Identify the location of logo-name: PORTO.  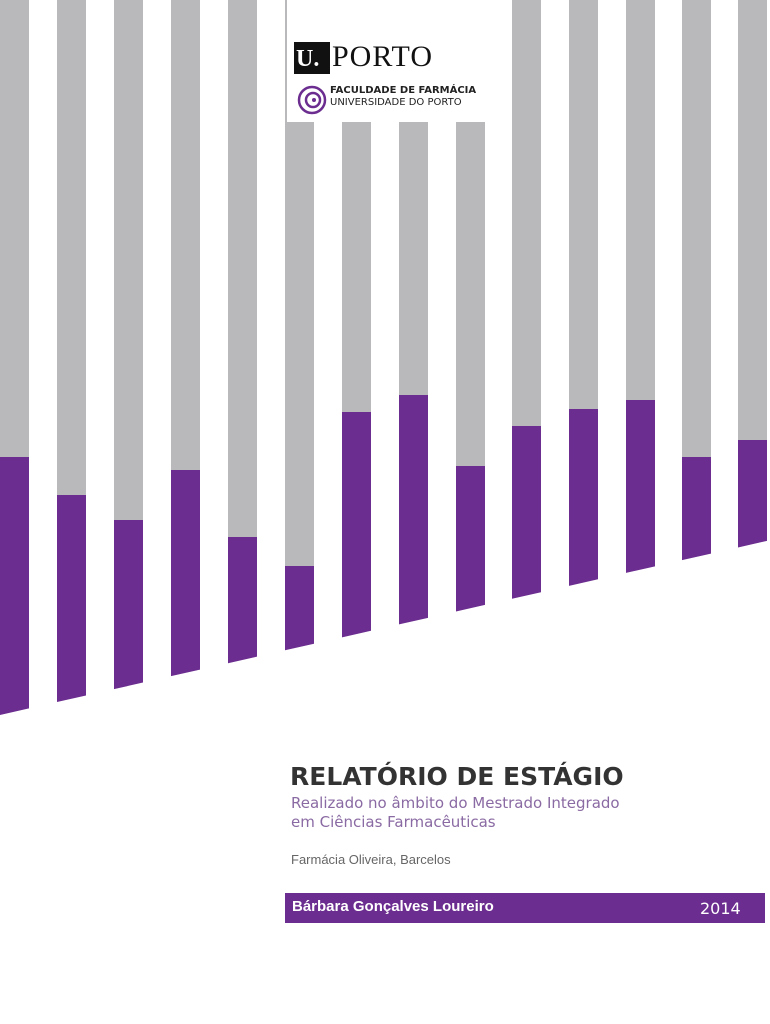
(383, 56).